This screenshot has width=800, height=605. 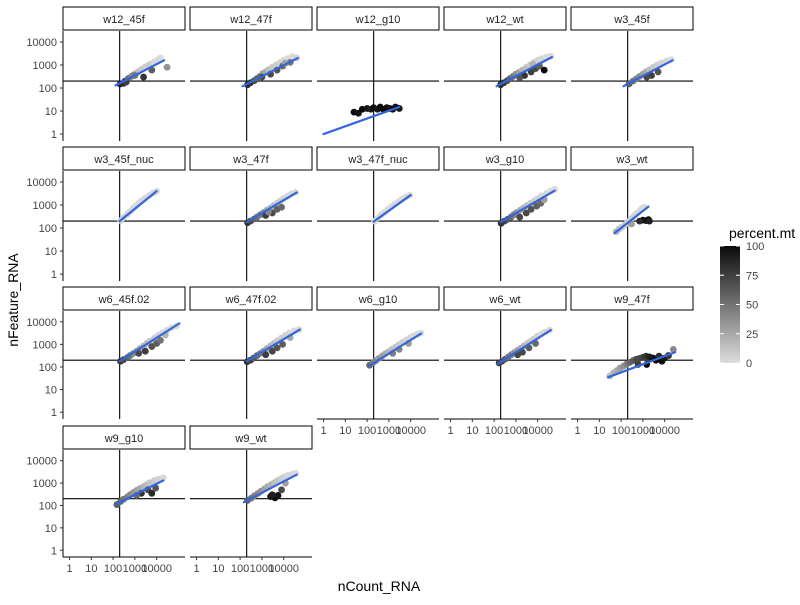 I want to click on panel-title: w6_wt, so click(x=504, y=300).